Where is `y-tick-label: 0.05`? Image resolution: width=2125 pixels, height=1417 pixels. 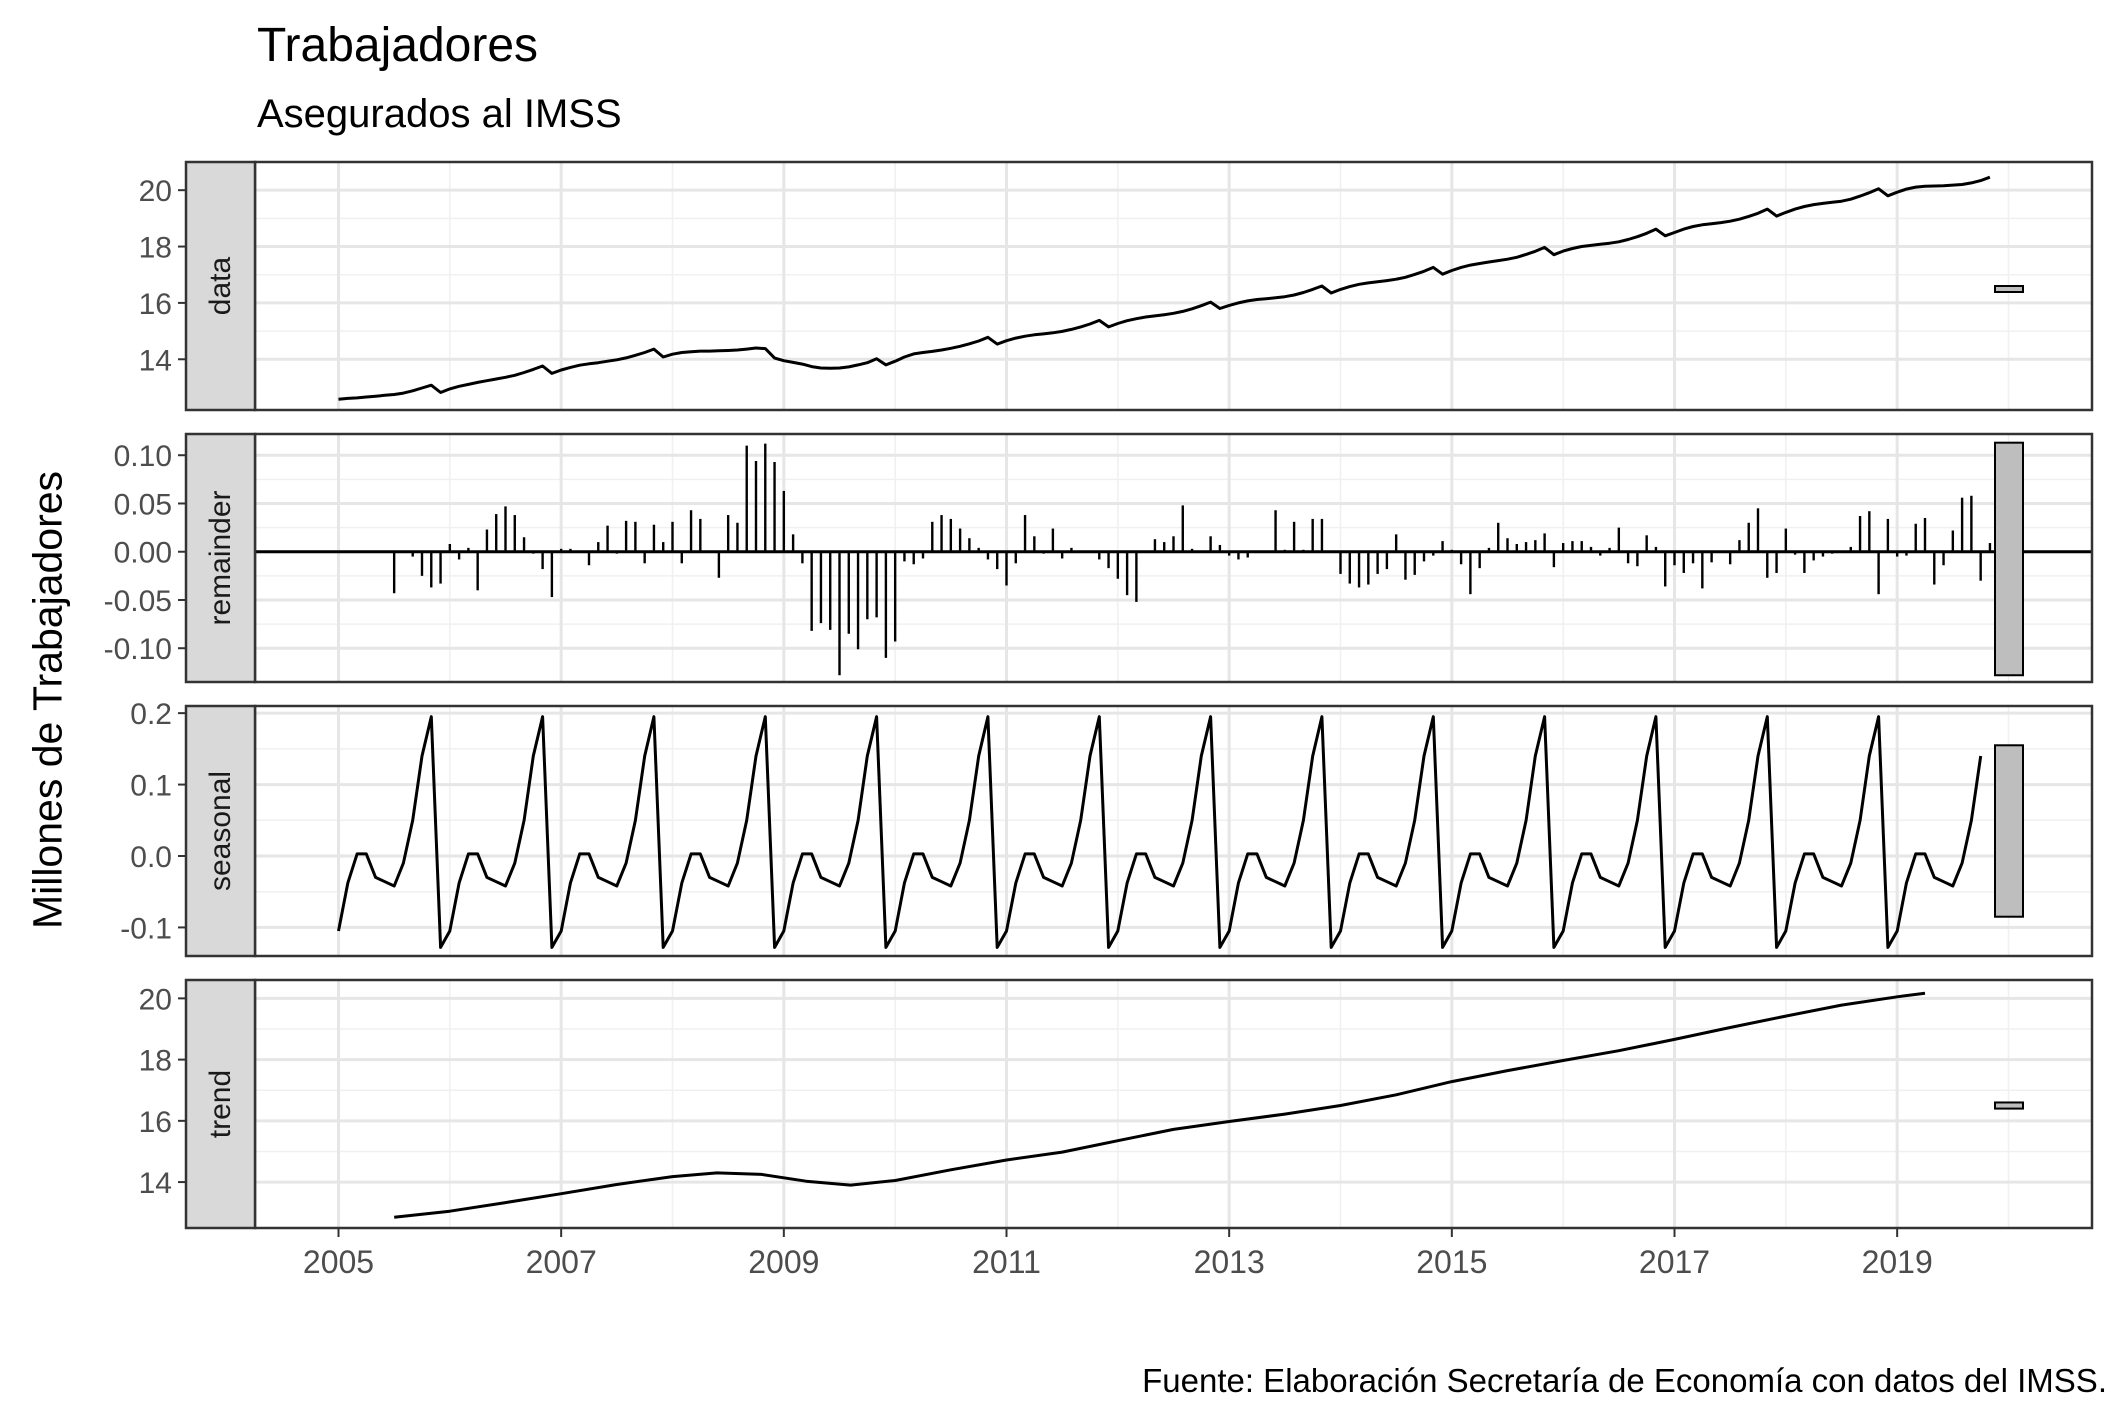
y-tick-label: 0.05 is located at coordinates (143, 504).